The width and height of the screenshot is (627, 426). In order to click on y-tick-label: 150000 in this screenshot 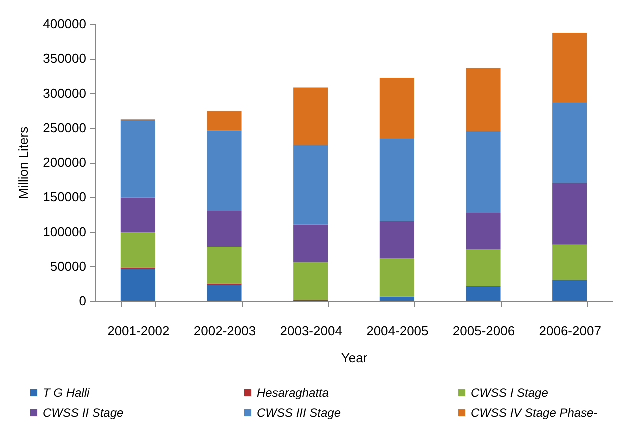, I will do `click(64, 197)`.